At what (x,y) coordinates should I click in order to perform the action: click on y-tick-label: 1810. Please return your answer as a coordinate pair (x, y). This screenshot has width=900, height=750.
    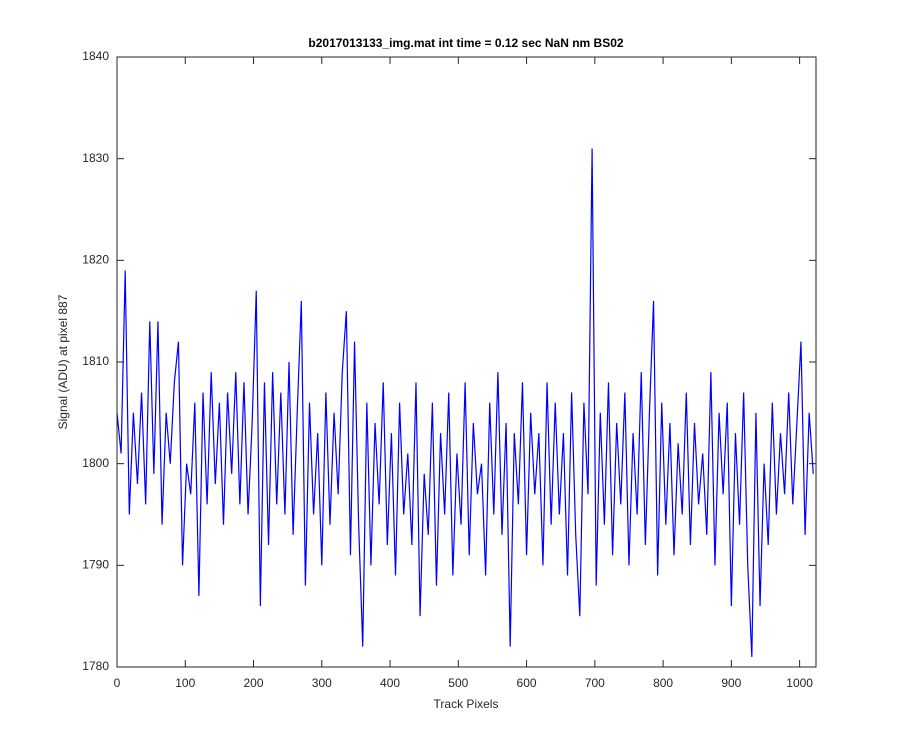
    Looking at the image, I should click on (95, 361).